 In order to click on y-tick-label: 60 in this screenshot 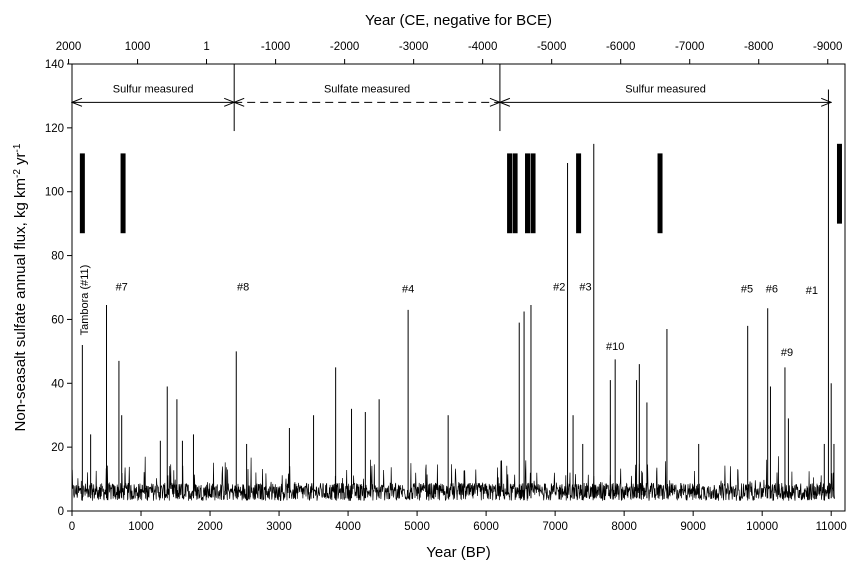, I will do `click(57, 320)`.